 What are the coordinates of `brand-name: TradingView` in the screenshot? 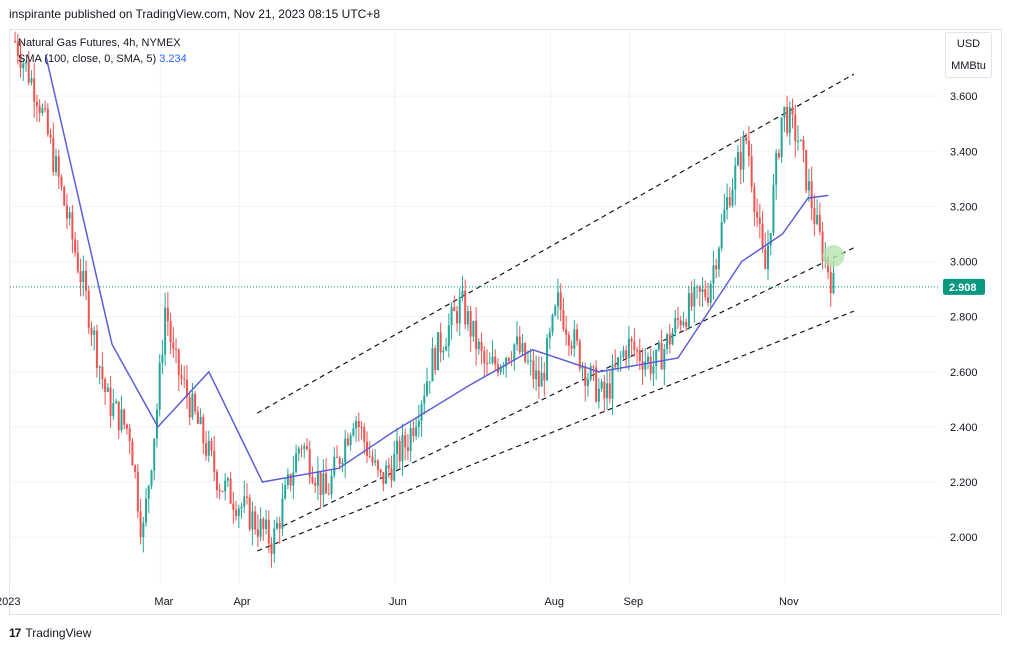 It's located at (58, 633).